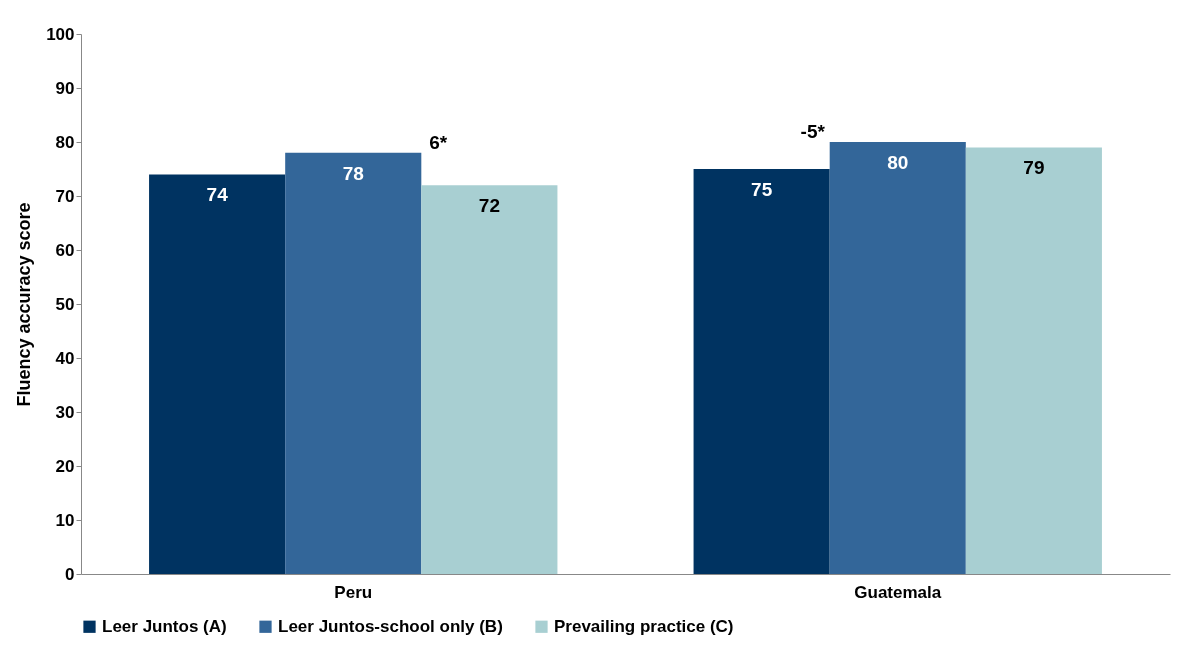 The height and width of the screenshot is (656, 1202). Describe the element at coordinates (644, 626) in the screenshot. I see `legend-label: Prevailing practice (C)` at that location.